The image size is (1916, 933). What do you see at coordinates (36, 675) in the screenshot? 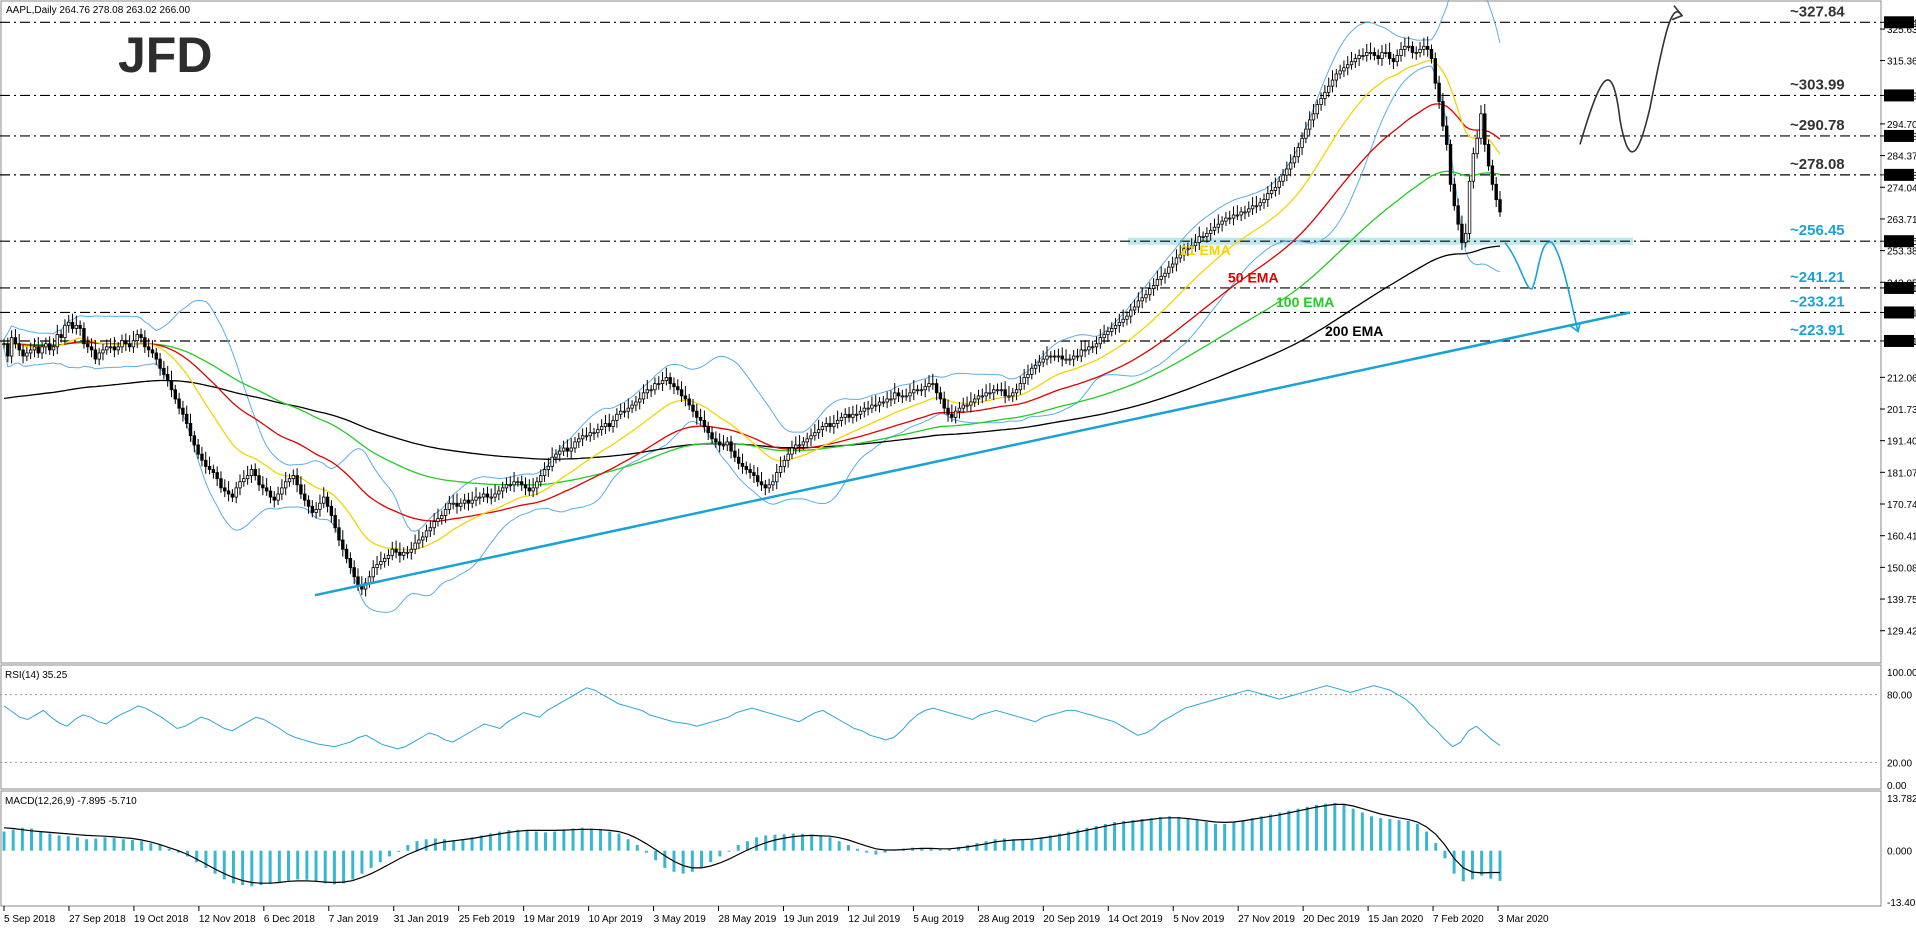
I see `rsi-label: RSI(14) 35.25` at bounding box center [36, 675].